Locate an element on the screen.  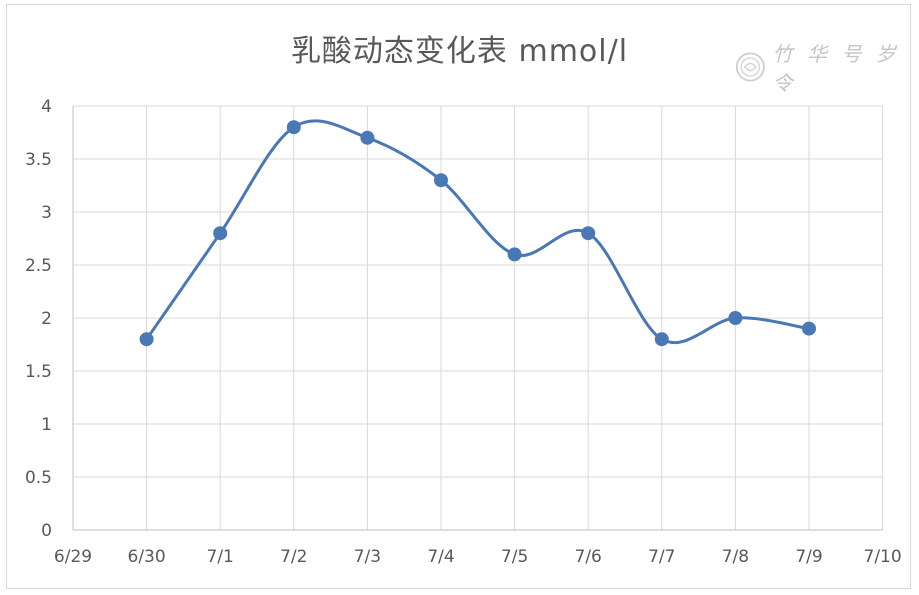
x-tick-label: 7/9 is located at coordinates (808, 557).